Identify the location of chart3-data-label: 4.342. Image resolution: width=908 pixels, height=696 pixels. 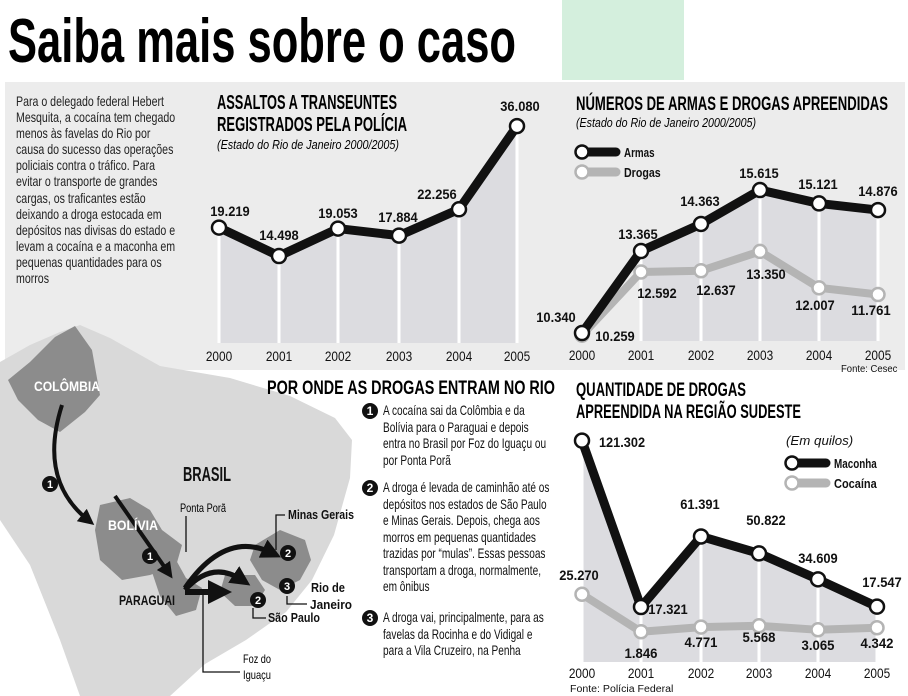
(877, 643).